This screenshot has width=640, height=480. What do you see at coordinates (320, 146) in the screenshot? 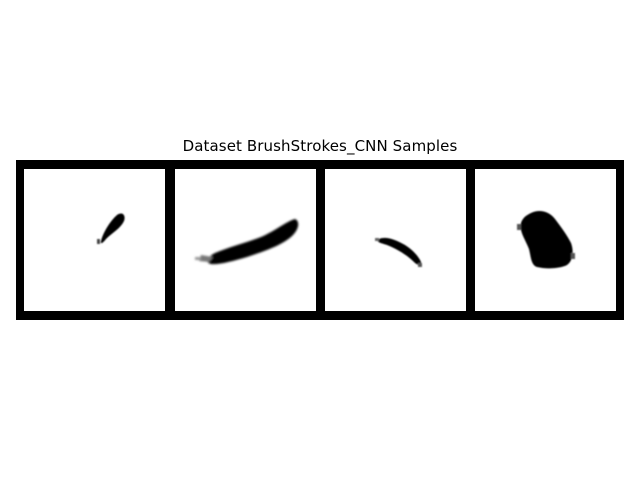
I see `figure-title: Dataset BrushStrokes_CNN Samples` at bounding box center [320, 146].